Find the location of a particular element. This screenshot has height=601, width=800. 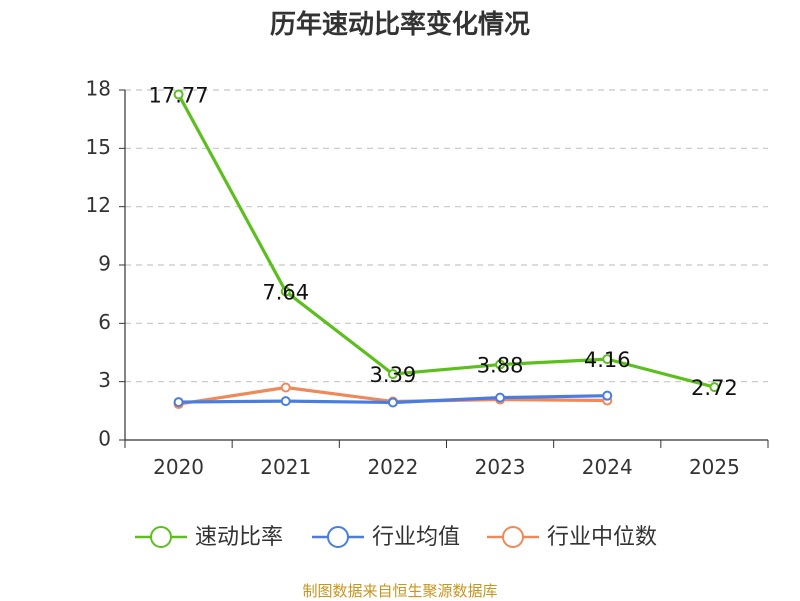

data-label: 4.16 is located at coordinates (607, 360).